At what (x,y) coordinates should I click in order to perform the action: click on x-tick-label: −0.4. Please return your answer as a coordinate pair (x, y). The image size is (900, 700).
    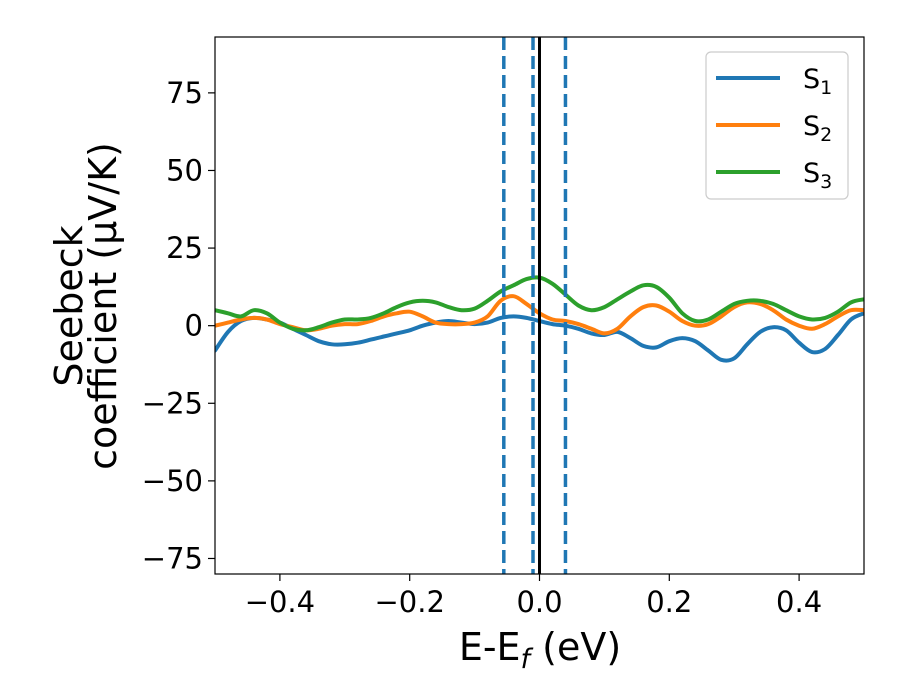
    Looking at the image, I should click on (280, 602).